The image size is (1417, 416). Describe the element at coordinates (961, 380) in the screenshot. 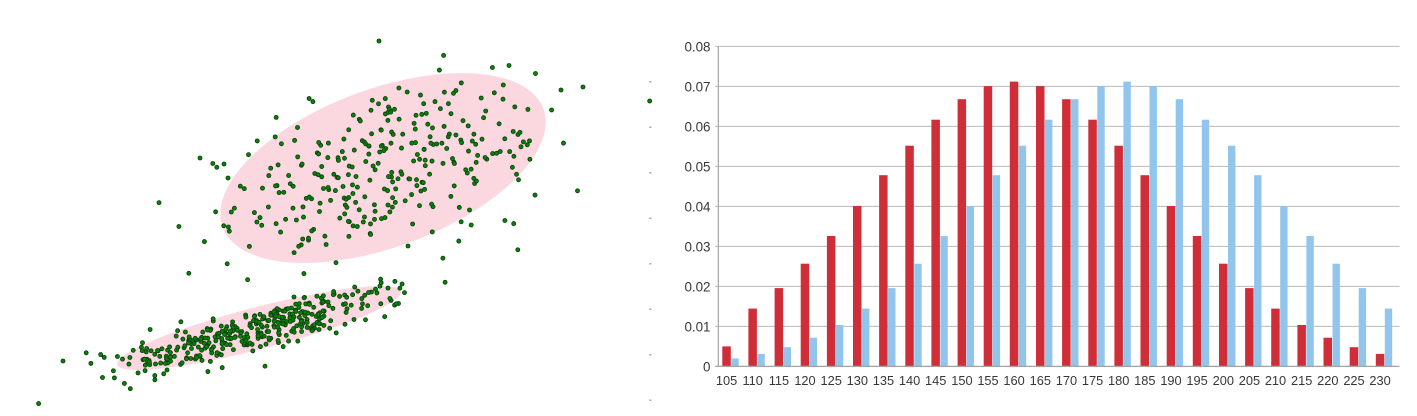

I see `svg-text: 150` at that location.